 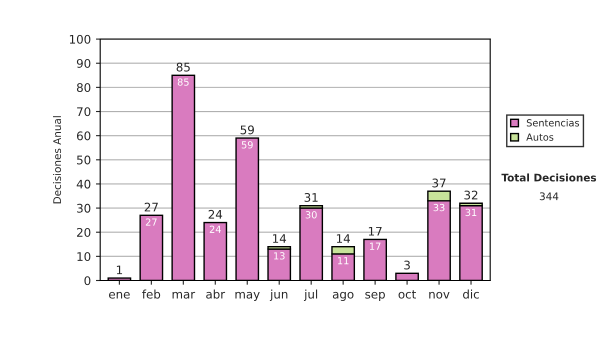 What do you see at coordinates (439, 208) in the screenshot?
I see `data-label: 33` at bounding box center [439, 208].